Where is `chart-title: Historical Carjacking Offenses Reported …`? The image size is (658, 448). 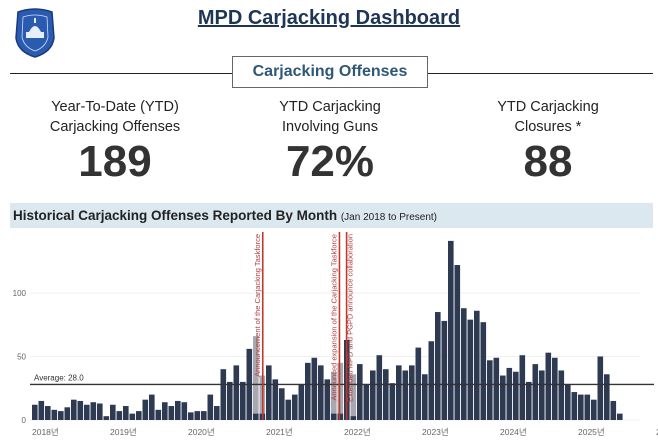 chart-title: Historical Carjacking Offenses Reported … is located at coordinates (225, 215).